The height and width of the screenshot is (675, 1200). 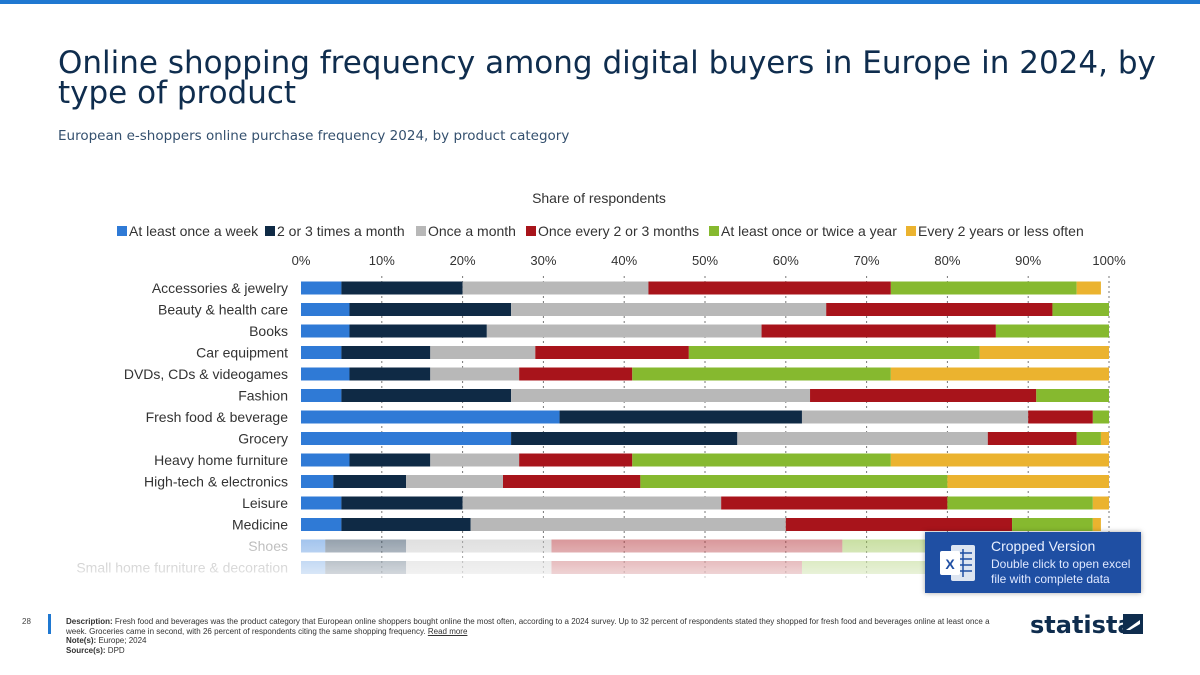 What do you see at coordinates (260, 525) in the screenshot?
I see `category-label: Medicine` at bounding box center [260, 525].